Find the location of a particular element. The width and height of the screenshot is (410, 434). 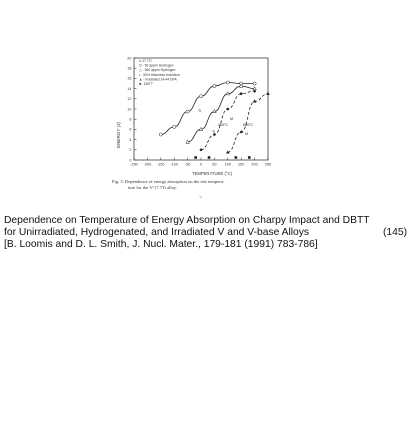

chart-annotation: 400°C is located at coordinates (223, 125).